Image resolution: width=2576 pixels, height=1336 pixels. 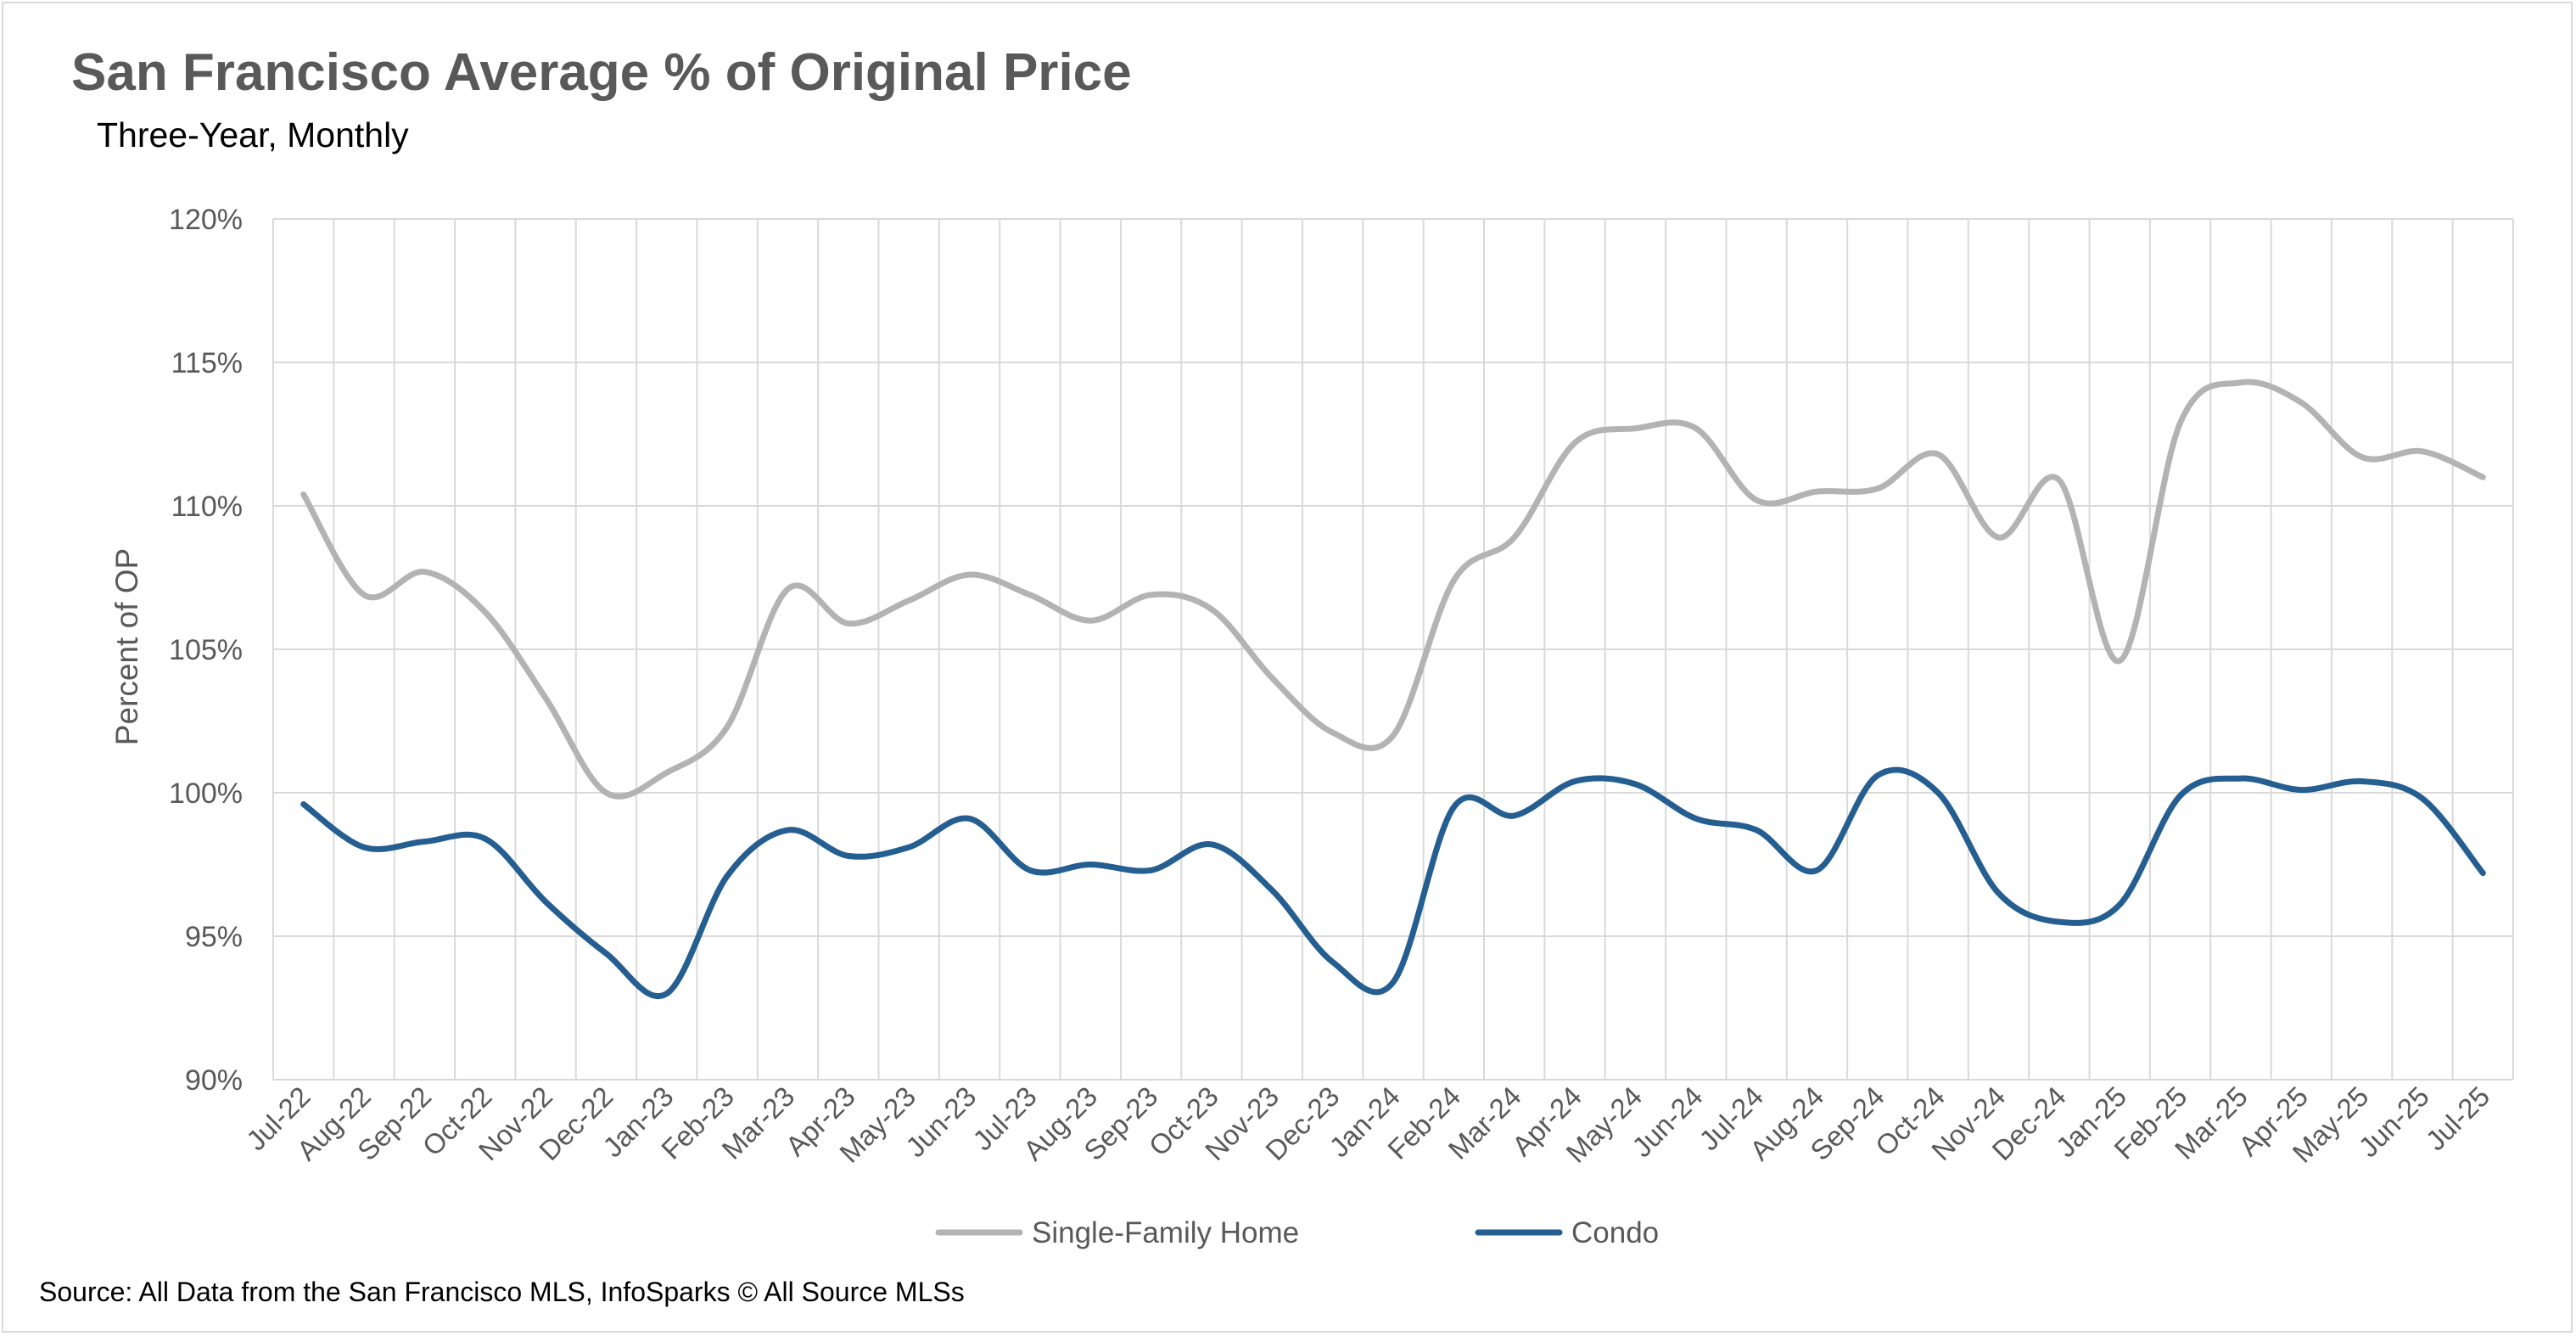 I want to click on y-tick-label: 115%, so click(x=207, y=363).